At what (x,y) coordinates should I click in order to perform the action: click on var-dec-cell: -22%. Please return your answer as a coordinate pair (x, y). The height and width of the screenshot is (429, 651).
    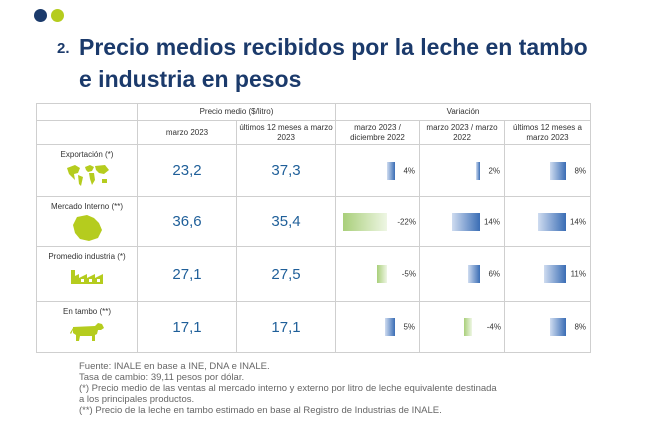
    Looking at the image, I should click on (377, 221).